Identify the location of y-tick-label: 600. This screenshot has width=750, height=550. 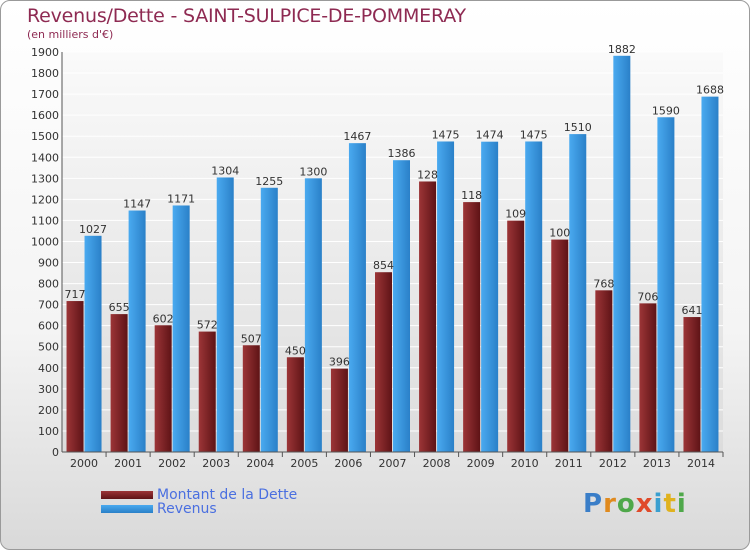
(48, 326).